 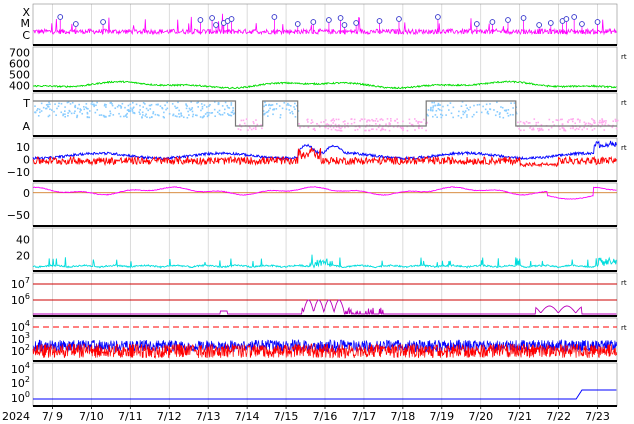 What do you see at coordinates (20, 326) in the screenshot?
I see `proton-tick-label-0: 10⁴` at bounding box center [20, 326].